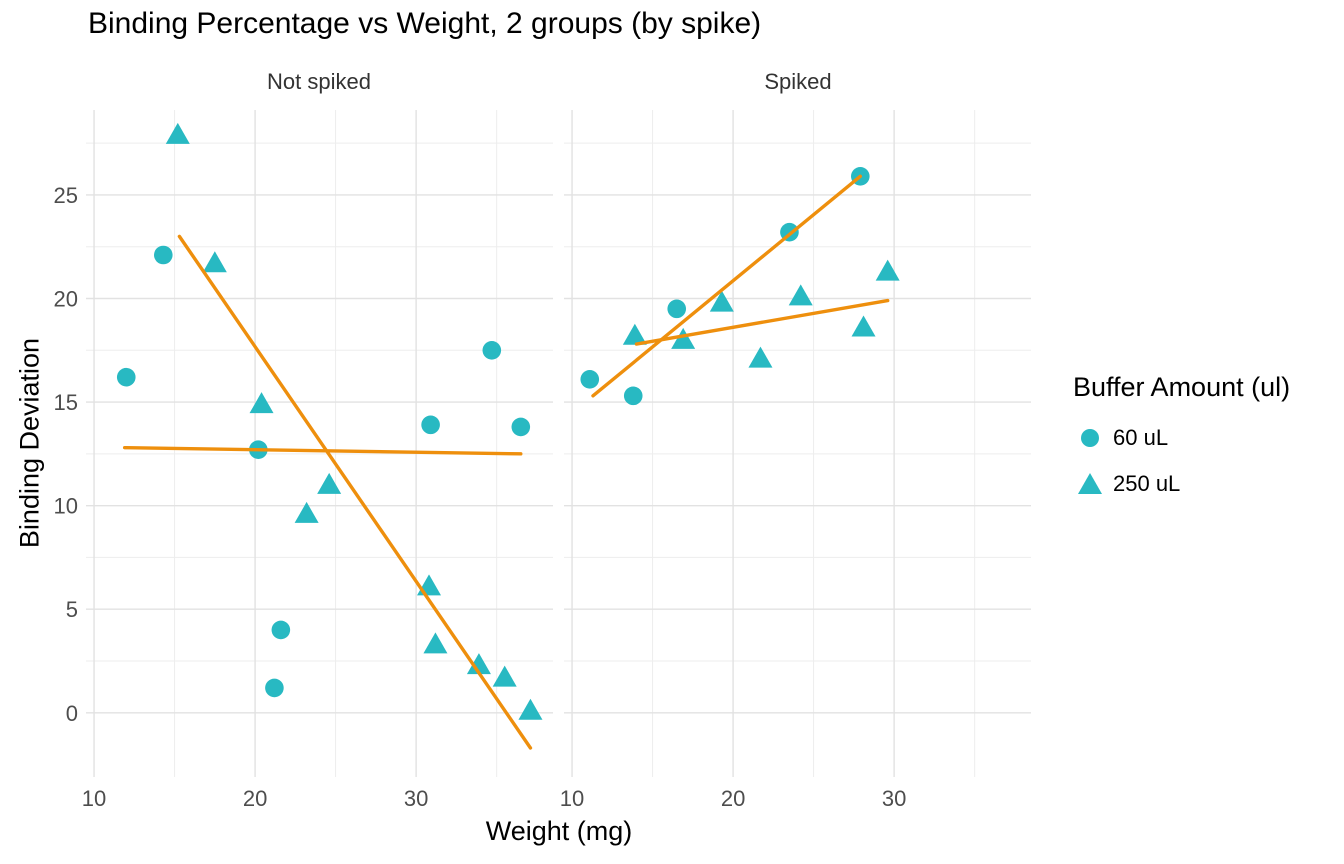 Image resolution: width=1344 pixels, height=864 pixels. What do you see at coordinates (72, 713) in the screenshot?
I see `y-axis-tick-label: 0` at bounding box center [72, 713].